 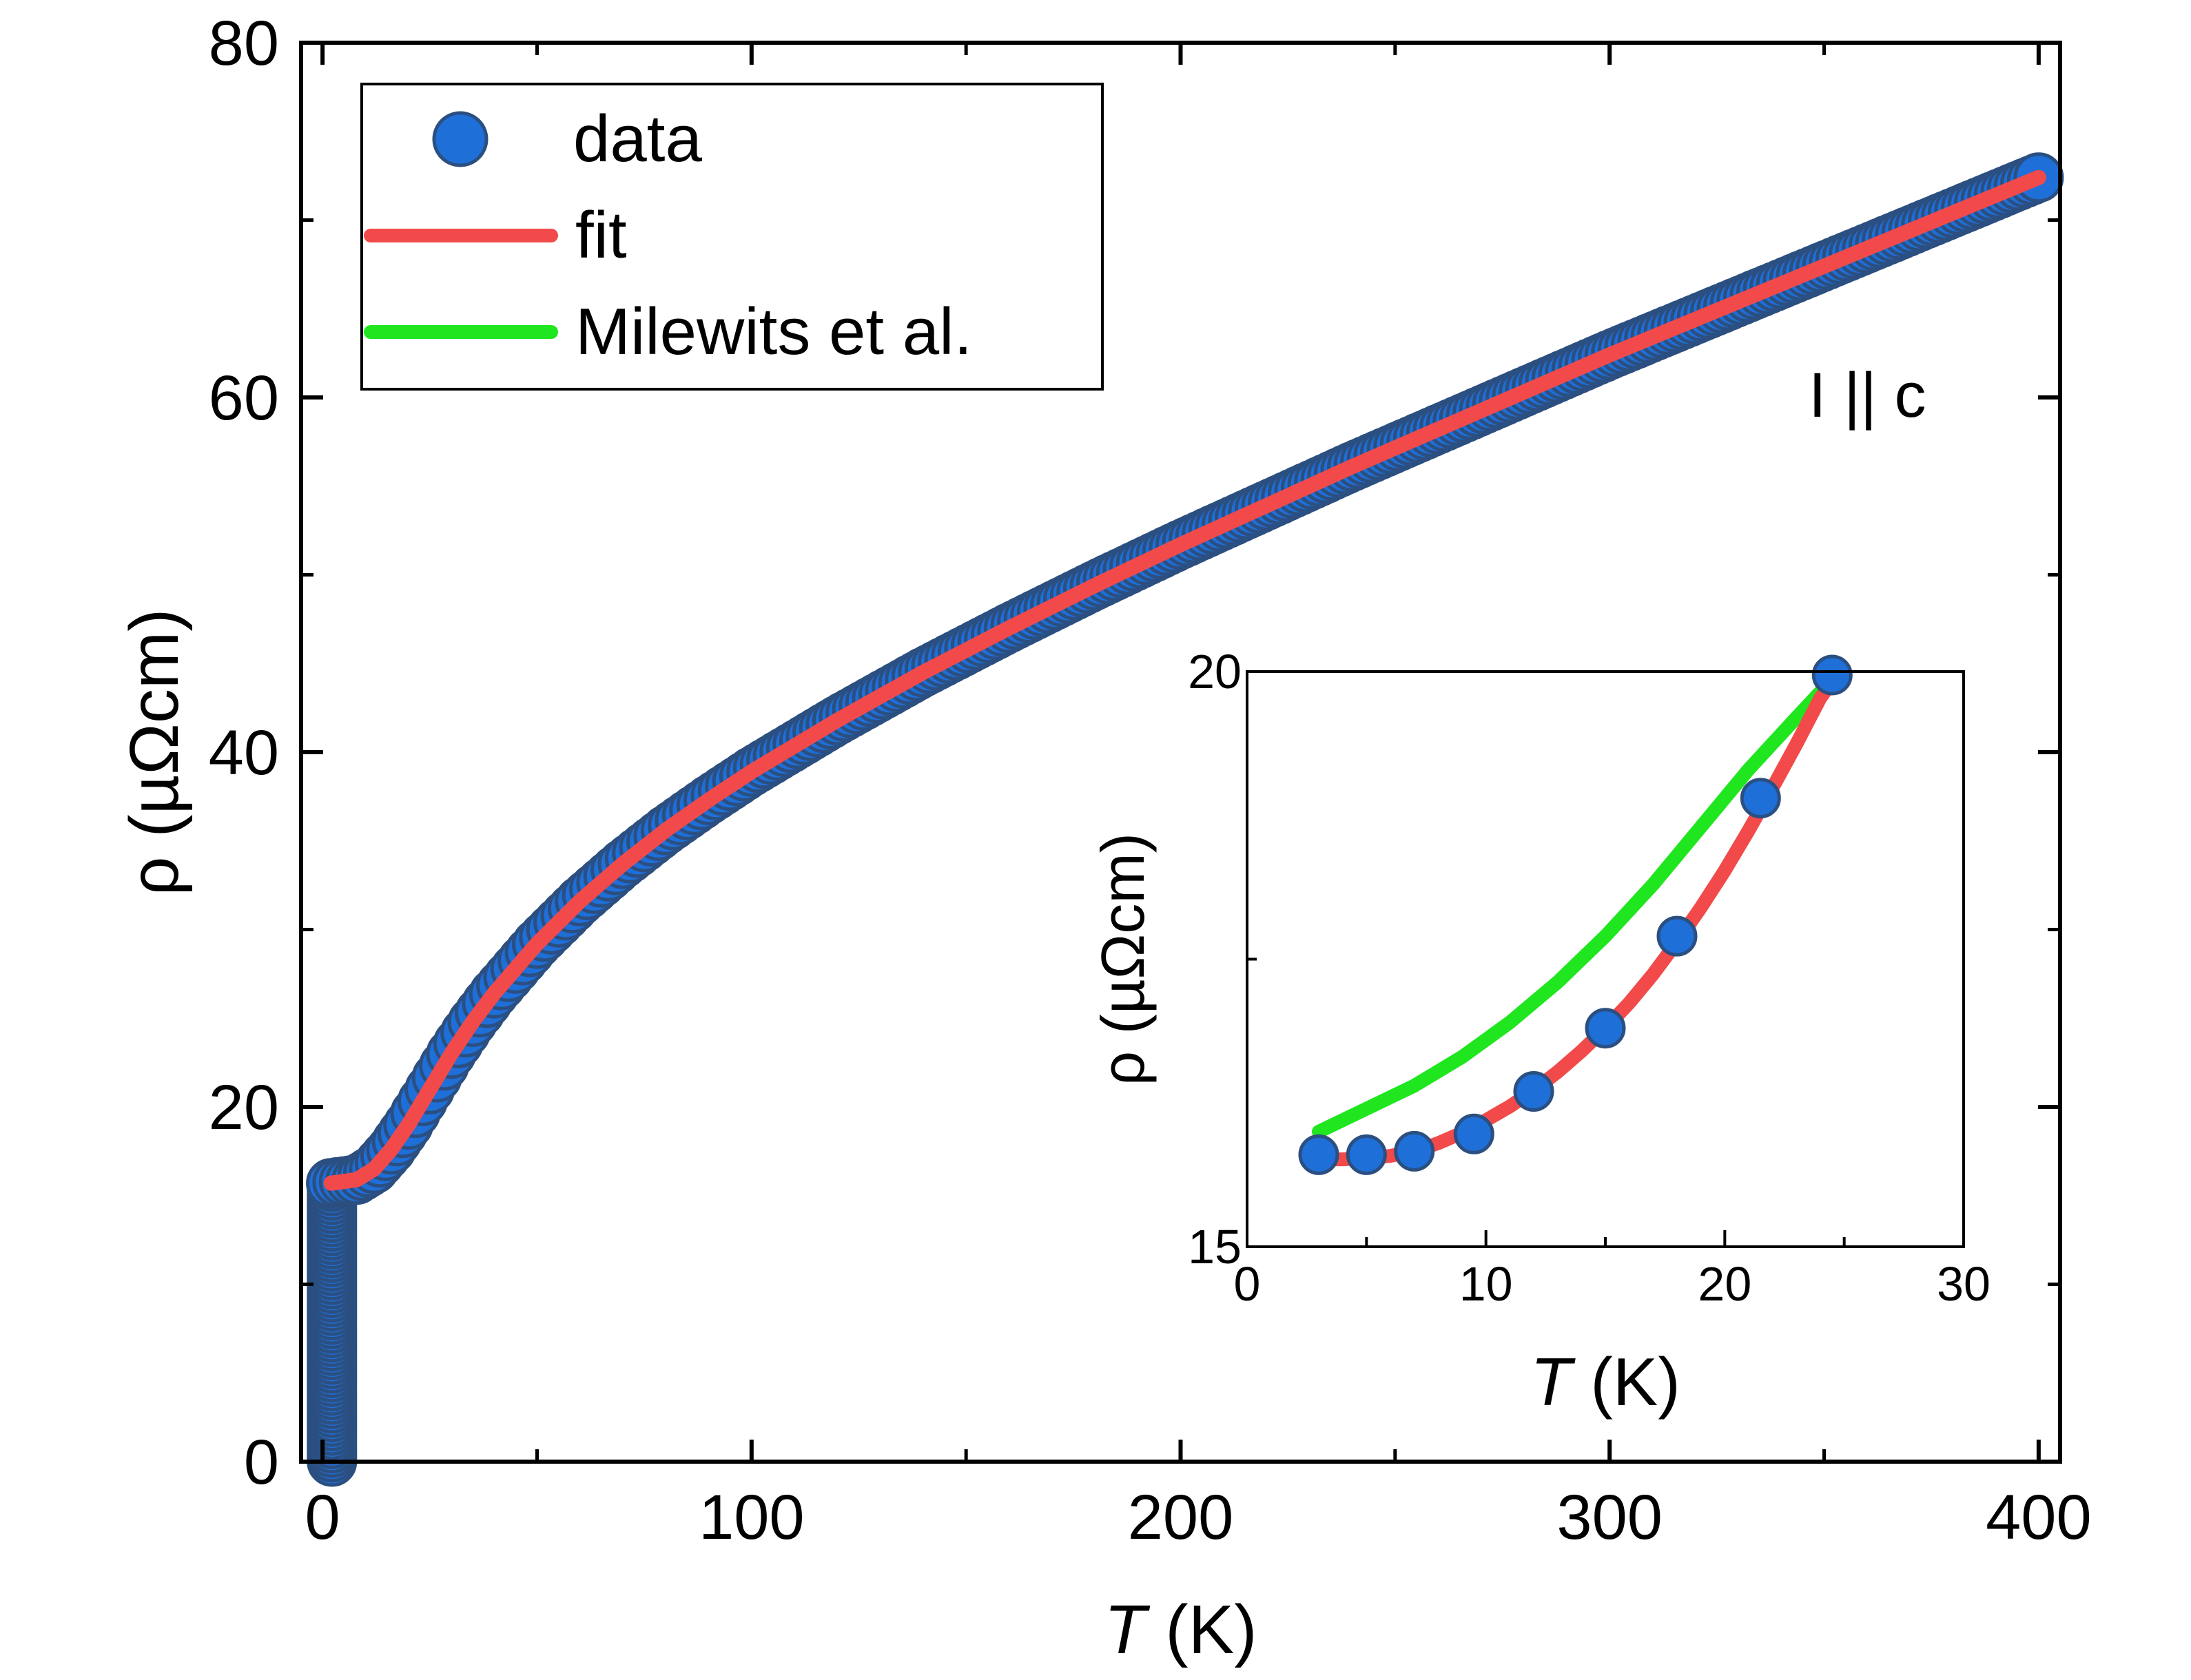 What do you see at coordinates (1486, 1284) in the screenshot?
I see `inset-x-tick-label: 10` at bounding box center [1486, 1284].